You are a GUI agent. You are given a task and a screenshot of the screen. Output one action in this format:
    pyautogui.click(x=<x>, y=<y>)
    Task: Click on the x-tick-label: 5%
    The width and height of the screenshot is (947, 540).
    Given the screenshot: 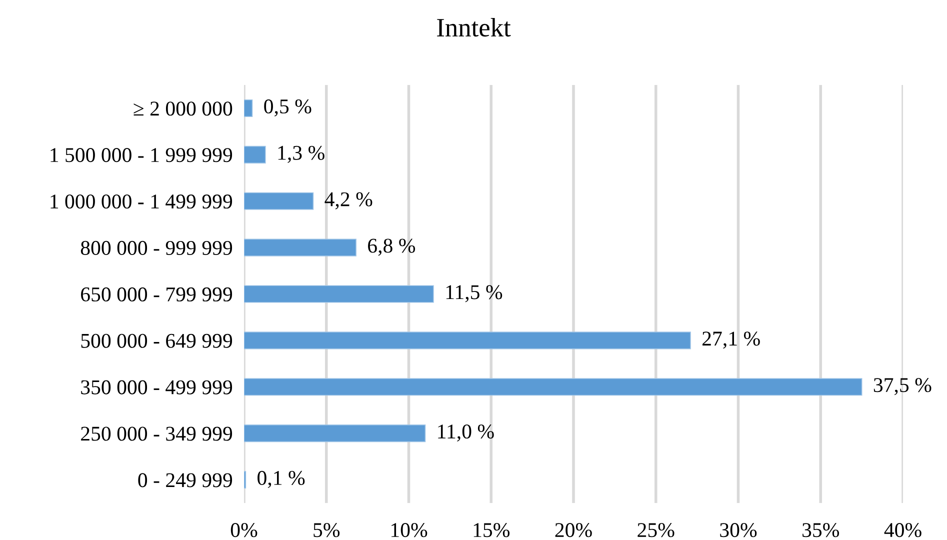 What is the action you would take?
    pyautogui.click(x=327, y=530)
    